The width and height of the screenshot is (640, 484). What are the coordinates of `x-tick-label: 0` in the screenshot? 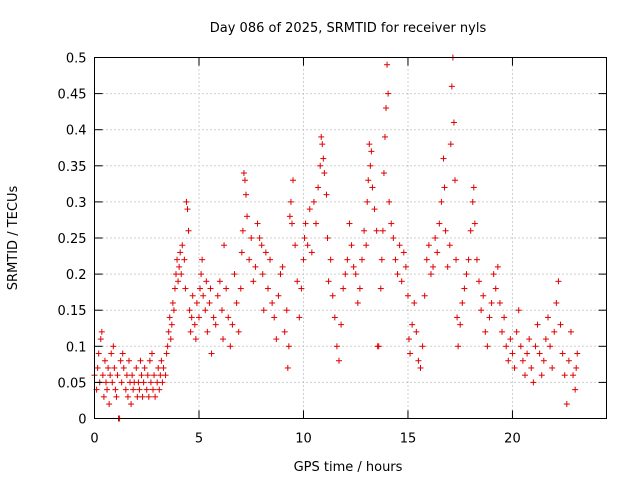 It's located at (94, 439).